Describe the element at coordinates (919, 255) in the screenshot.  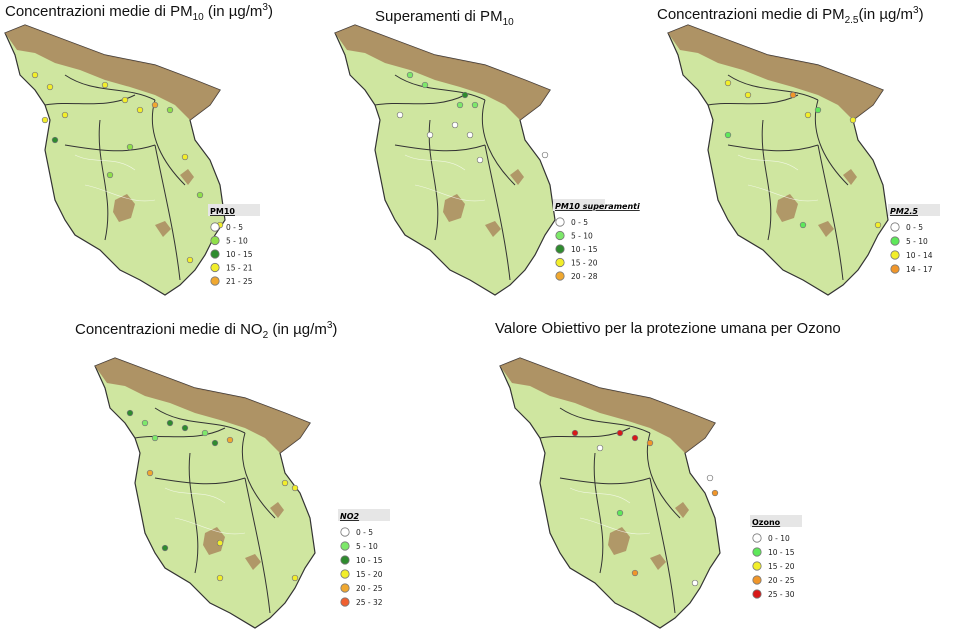
I see `legend-label: 10 - 14` at that location.